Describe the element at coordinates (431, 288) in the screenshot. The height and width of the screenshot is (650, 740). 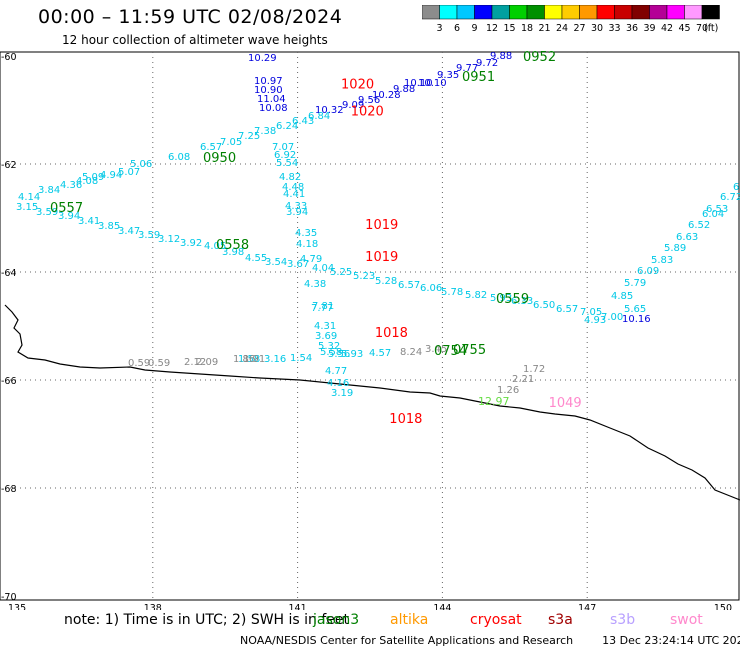
I see `swh-value: 6.06` at that location.